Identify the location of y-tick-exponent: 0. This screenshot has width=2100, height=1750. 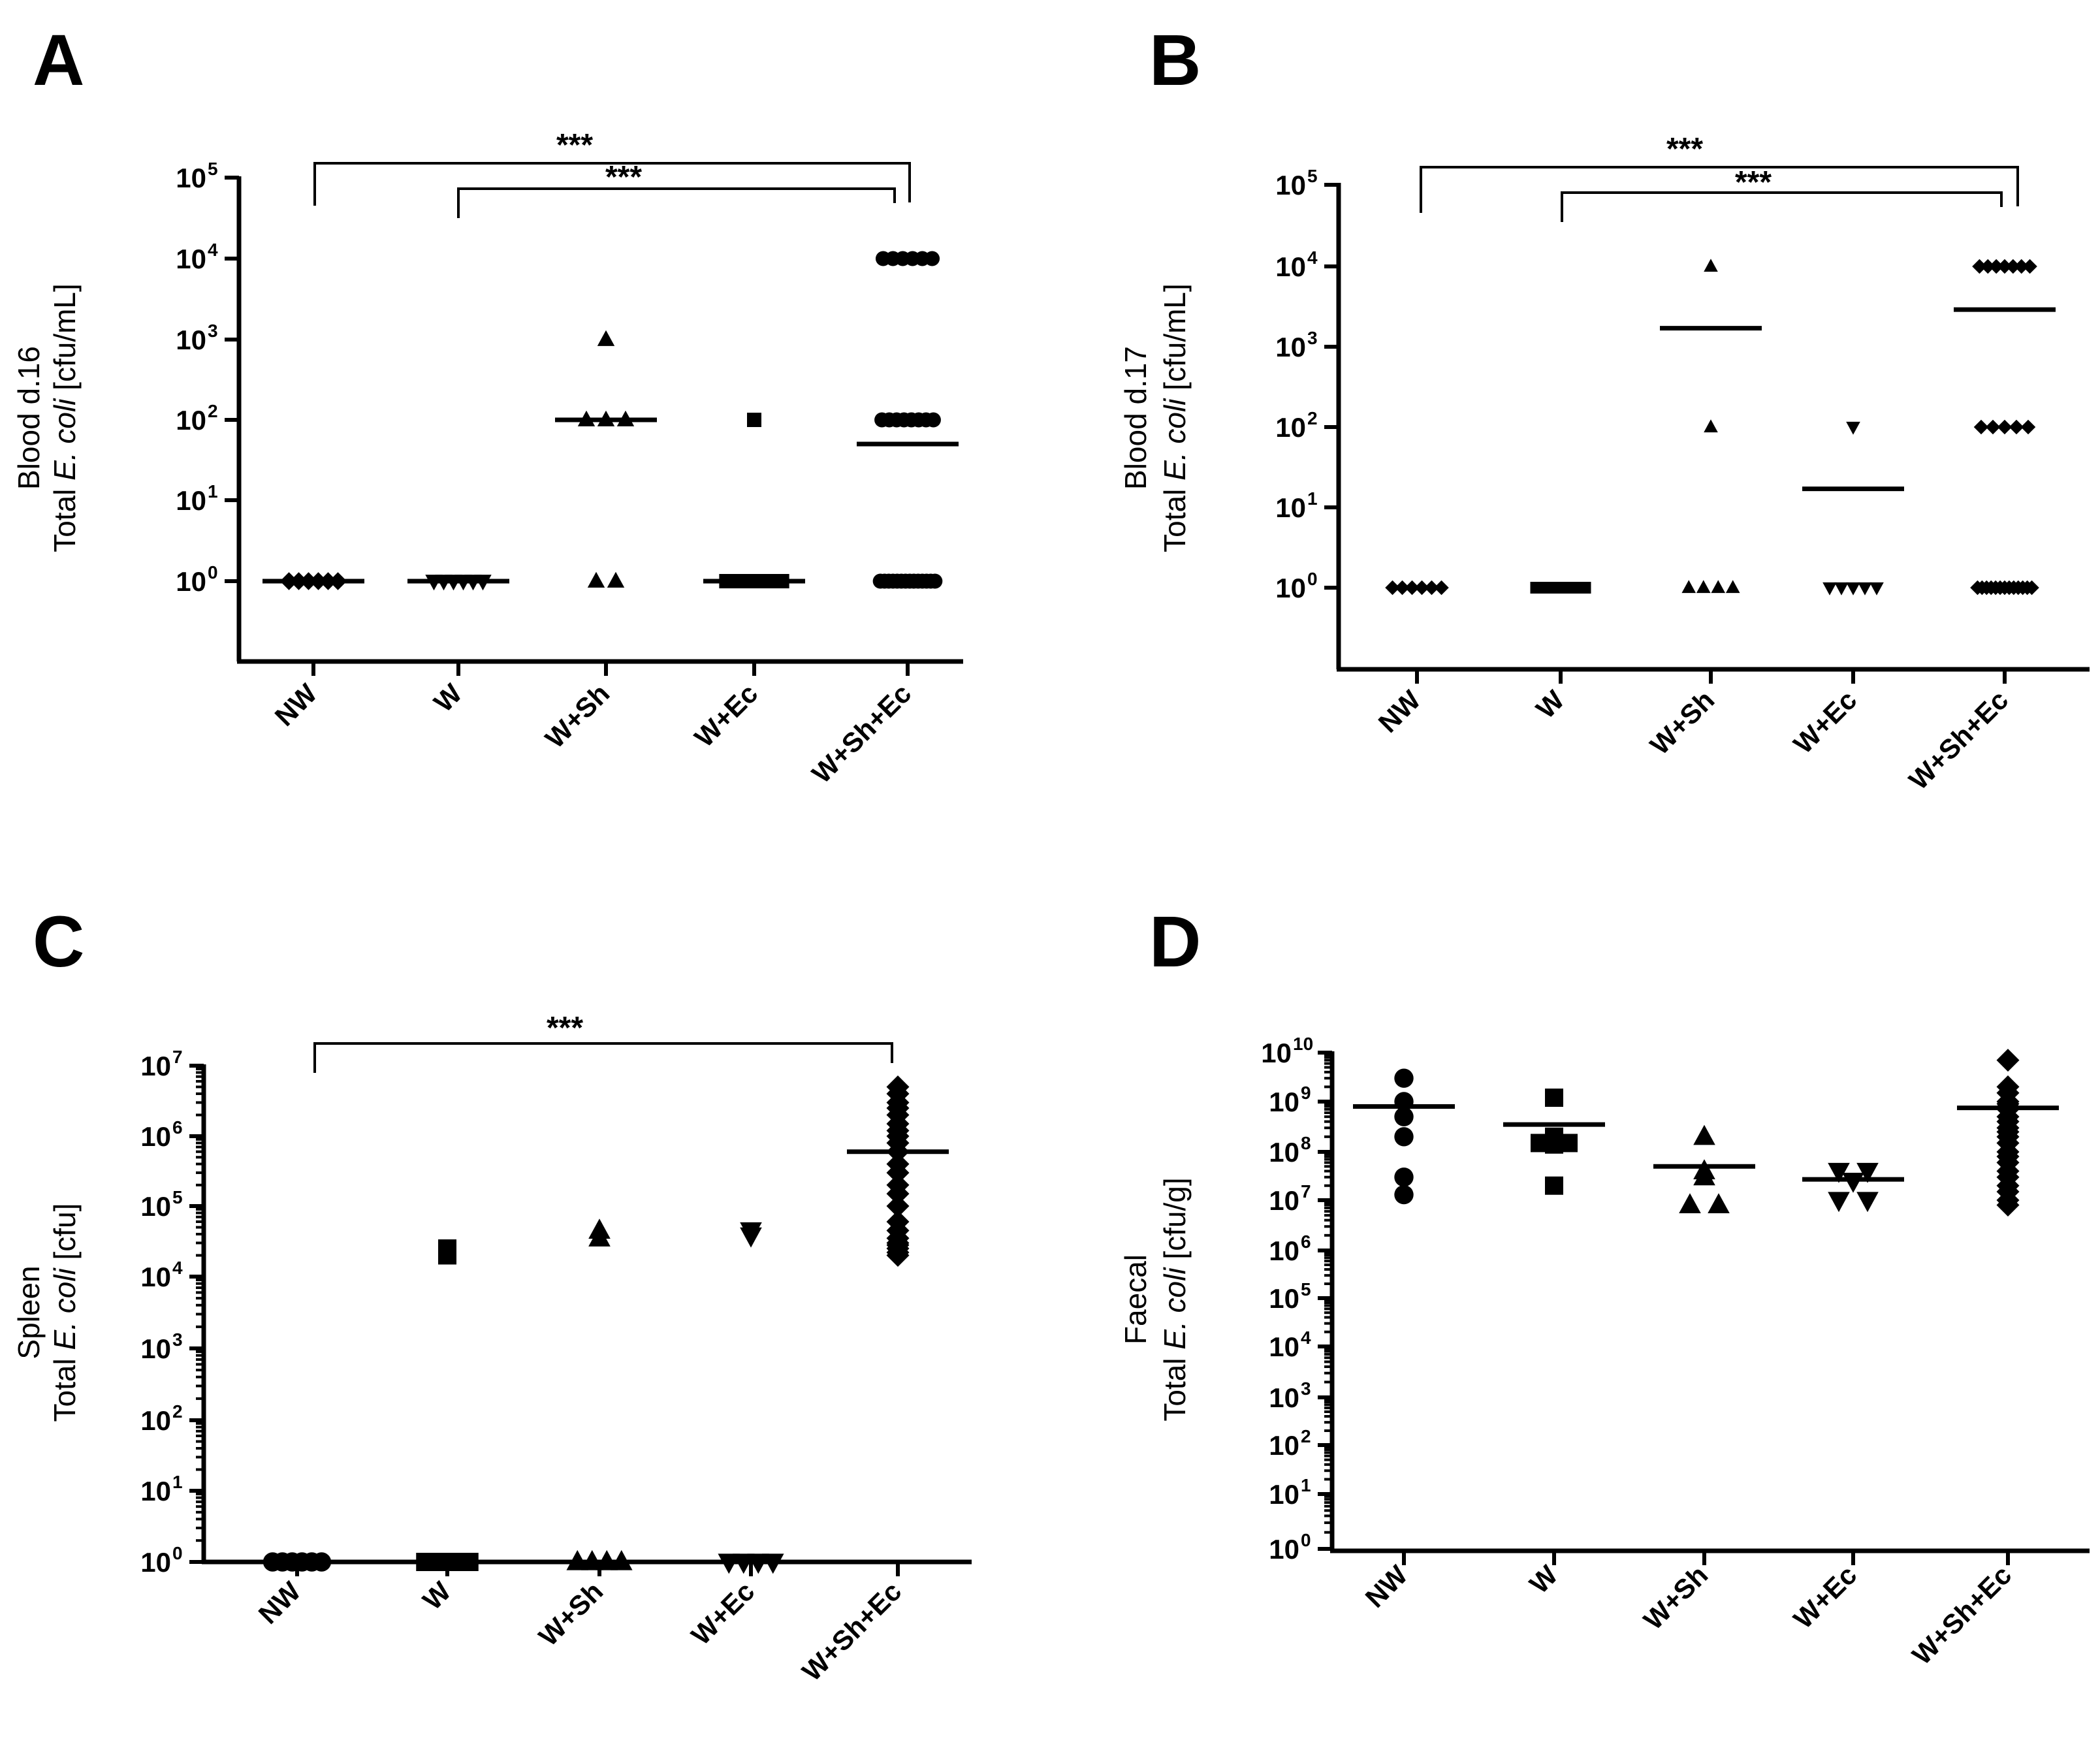
(177, 1553).